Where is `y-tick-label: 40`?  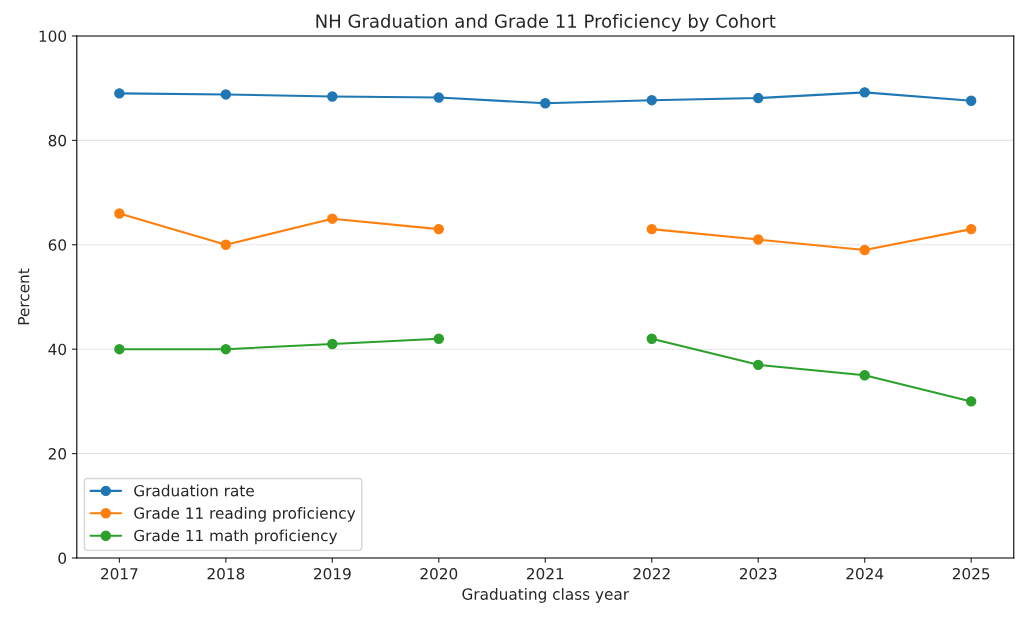 y-tick-label: 40 is located at coordinates (57, 349).